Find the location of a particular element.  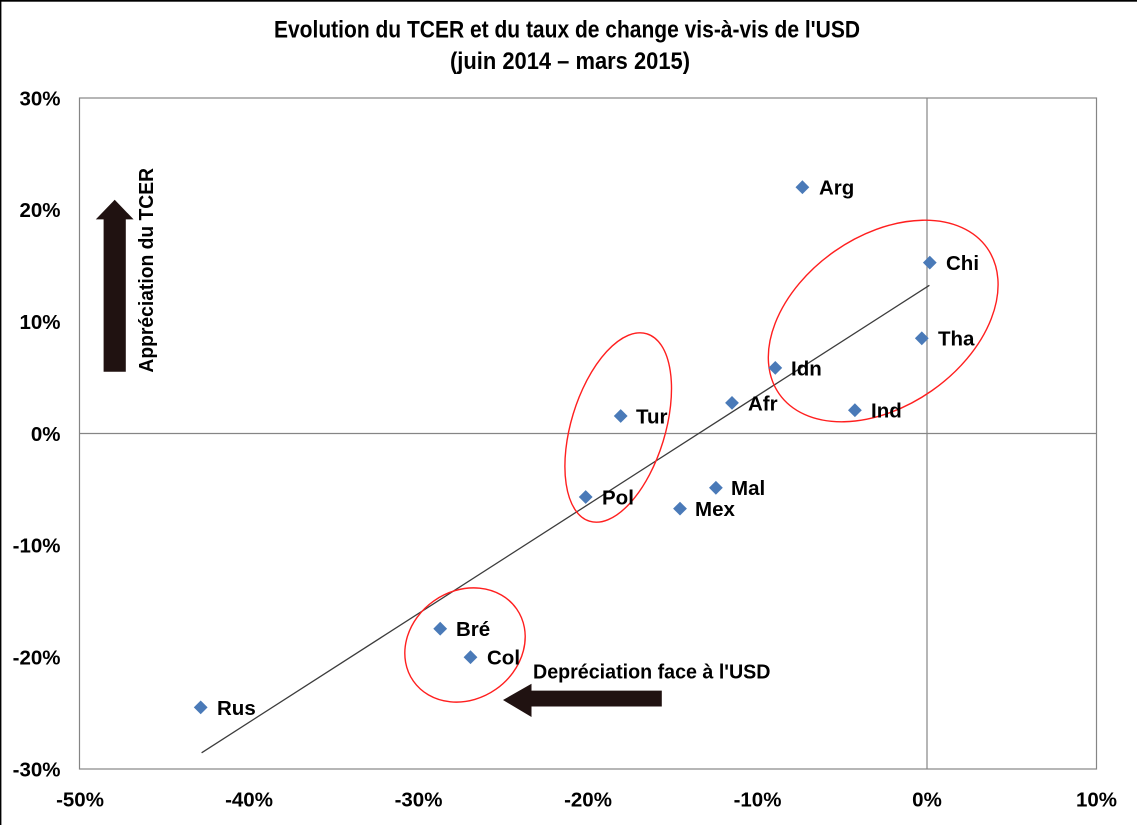

svg-text: Idn is located at coordinates (806, 368).